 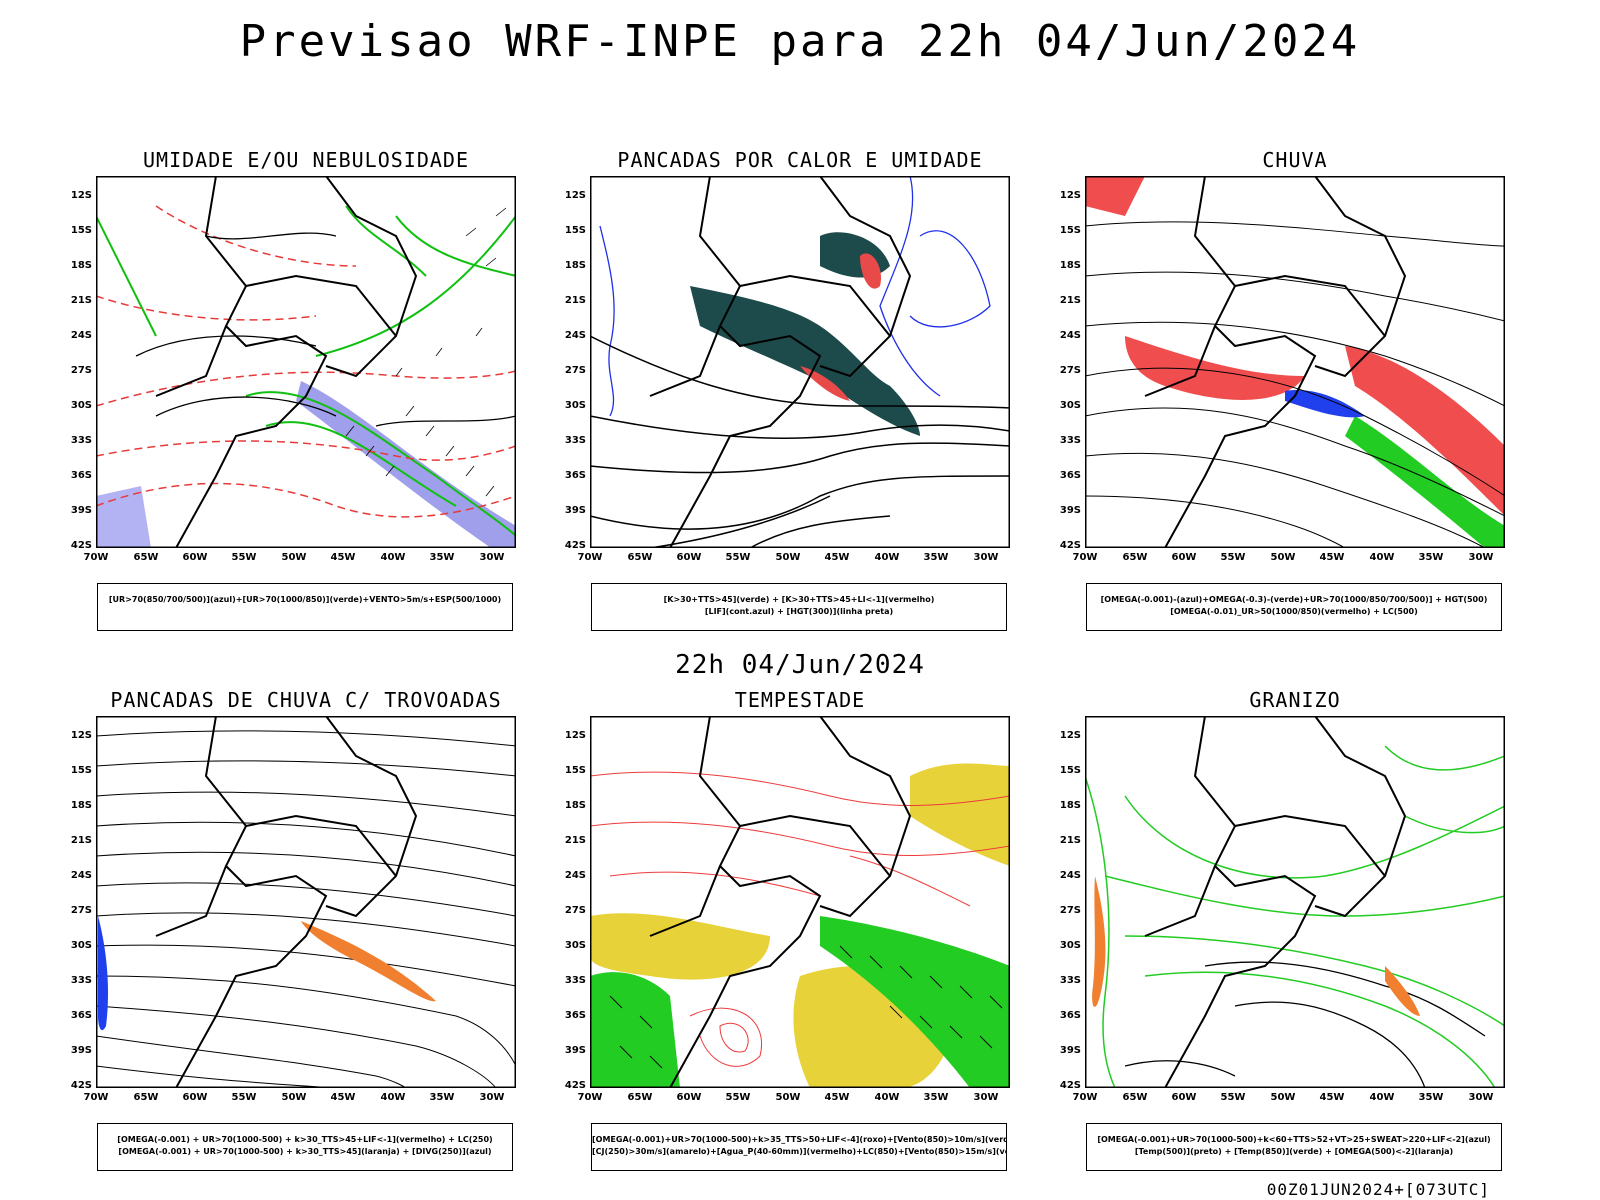 What do you see at coordinates (680, 946) in the screenshot?
I see `yellow-jet-area-southwest` at bounding box center [680, 946].